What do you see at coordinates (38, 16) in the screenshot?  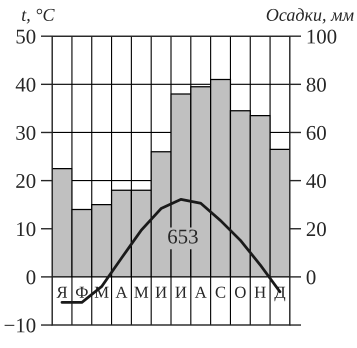 I see `y-axis-title: t, °C` at bounding box center [38, 16].